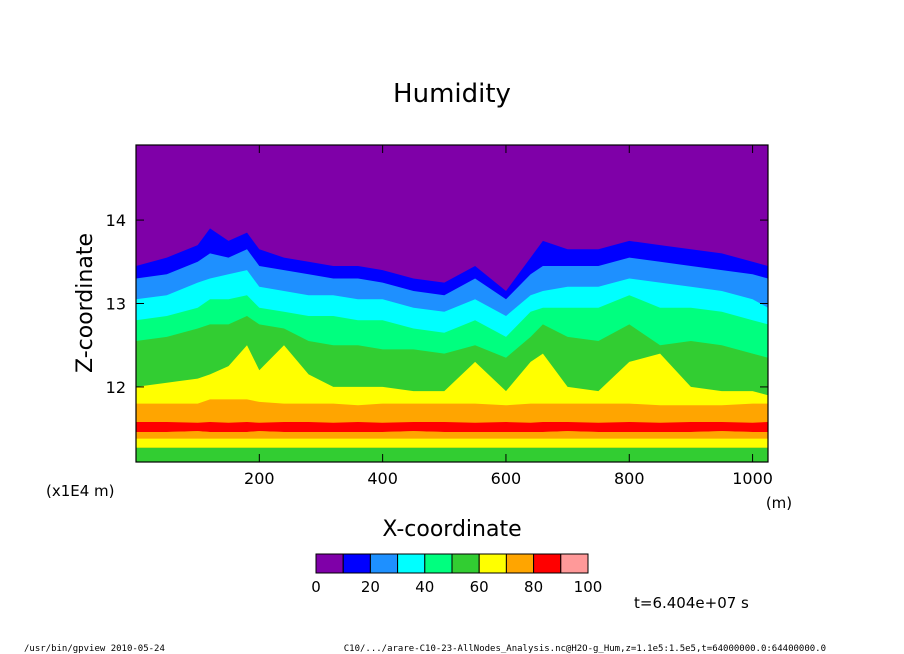  What do you see at coordinates (691, 603) in the screenshot?
I see `time-label: t=6.404e+07 s` at bounding box center [691, 603].